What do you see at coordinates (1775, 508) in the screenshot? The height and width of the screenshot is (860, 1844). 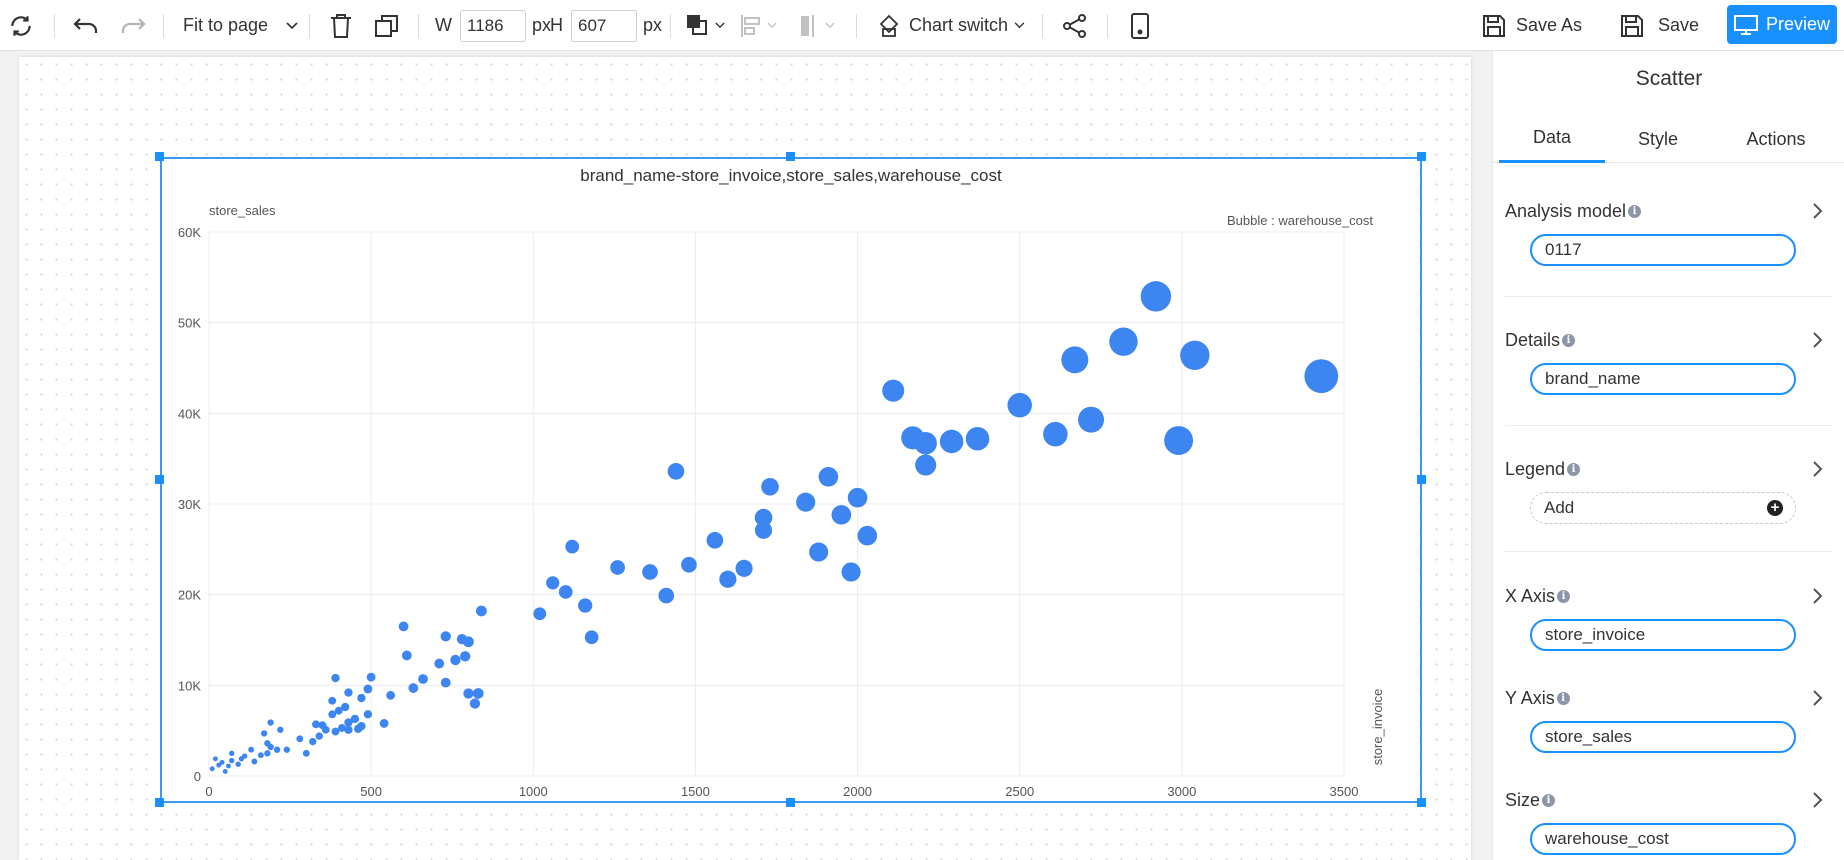 I see `plus-circle-icon: +` at bounding box center [1775, 508].